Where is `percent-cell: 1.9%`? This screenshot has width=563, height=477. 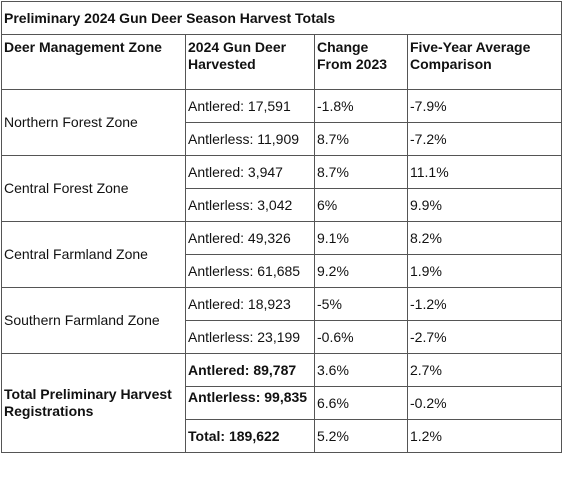 percent-cell: 1.9% is located at coordinates (484, 271).